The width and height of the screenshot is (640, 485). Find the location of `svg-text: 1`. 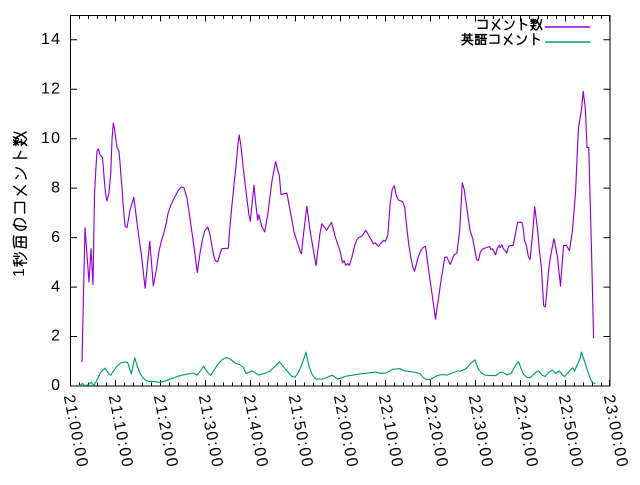

svg-text: 1 is located at coordinates (19, 272).